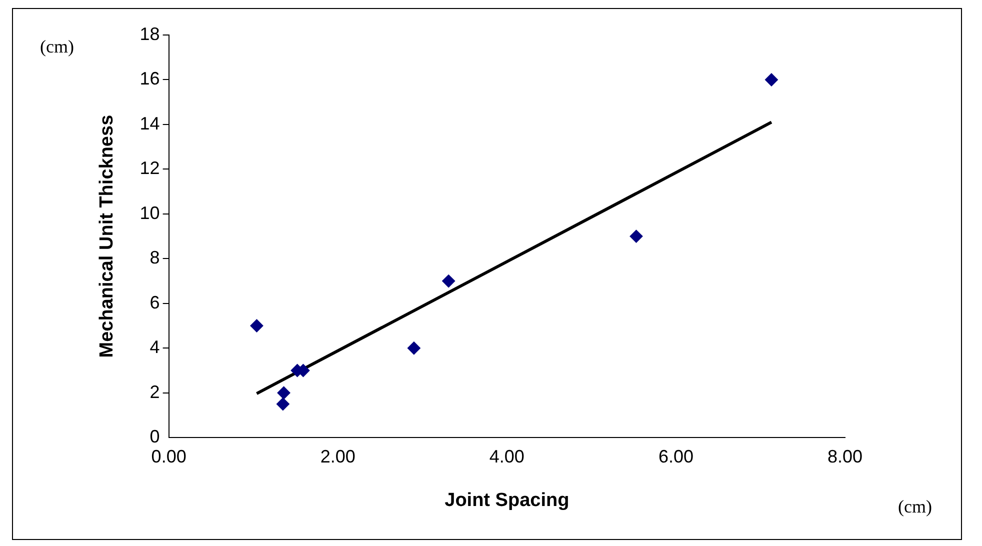  I want to click on y-tick-label: 4, so click(155, 347).